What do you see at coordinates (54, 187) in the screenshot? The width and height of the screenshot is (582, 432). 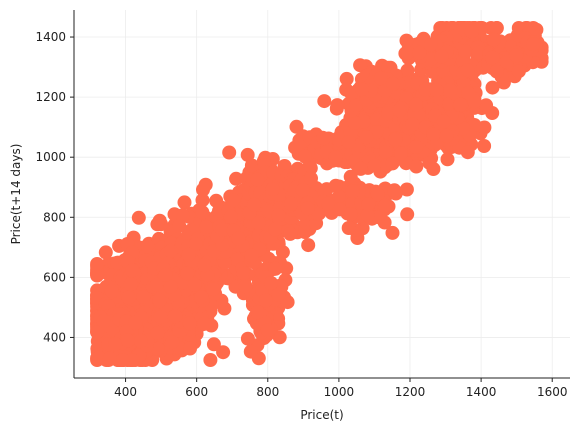 I see `y-axis-ticks: 400 600 800 1000 1200 1400` at bounding box center [54, 187].